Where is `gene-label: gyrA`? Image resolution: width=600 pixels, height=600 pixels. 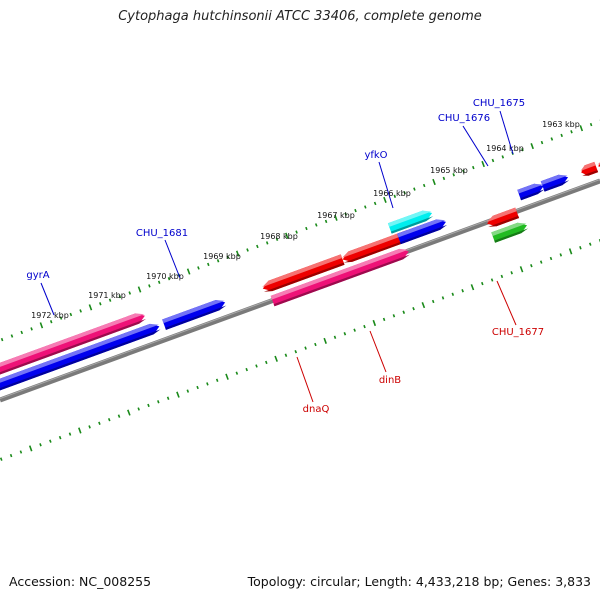
gene-label: gyrA is located at coordinates (37, 275).